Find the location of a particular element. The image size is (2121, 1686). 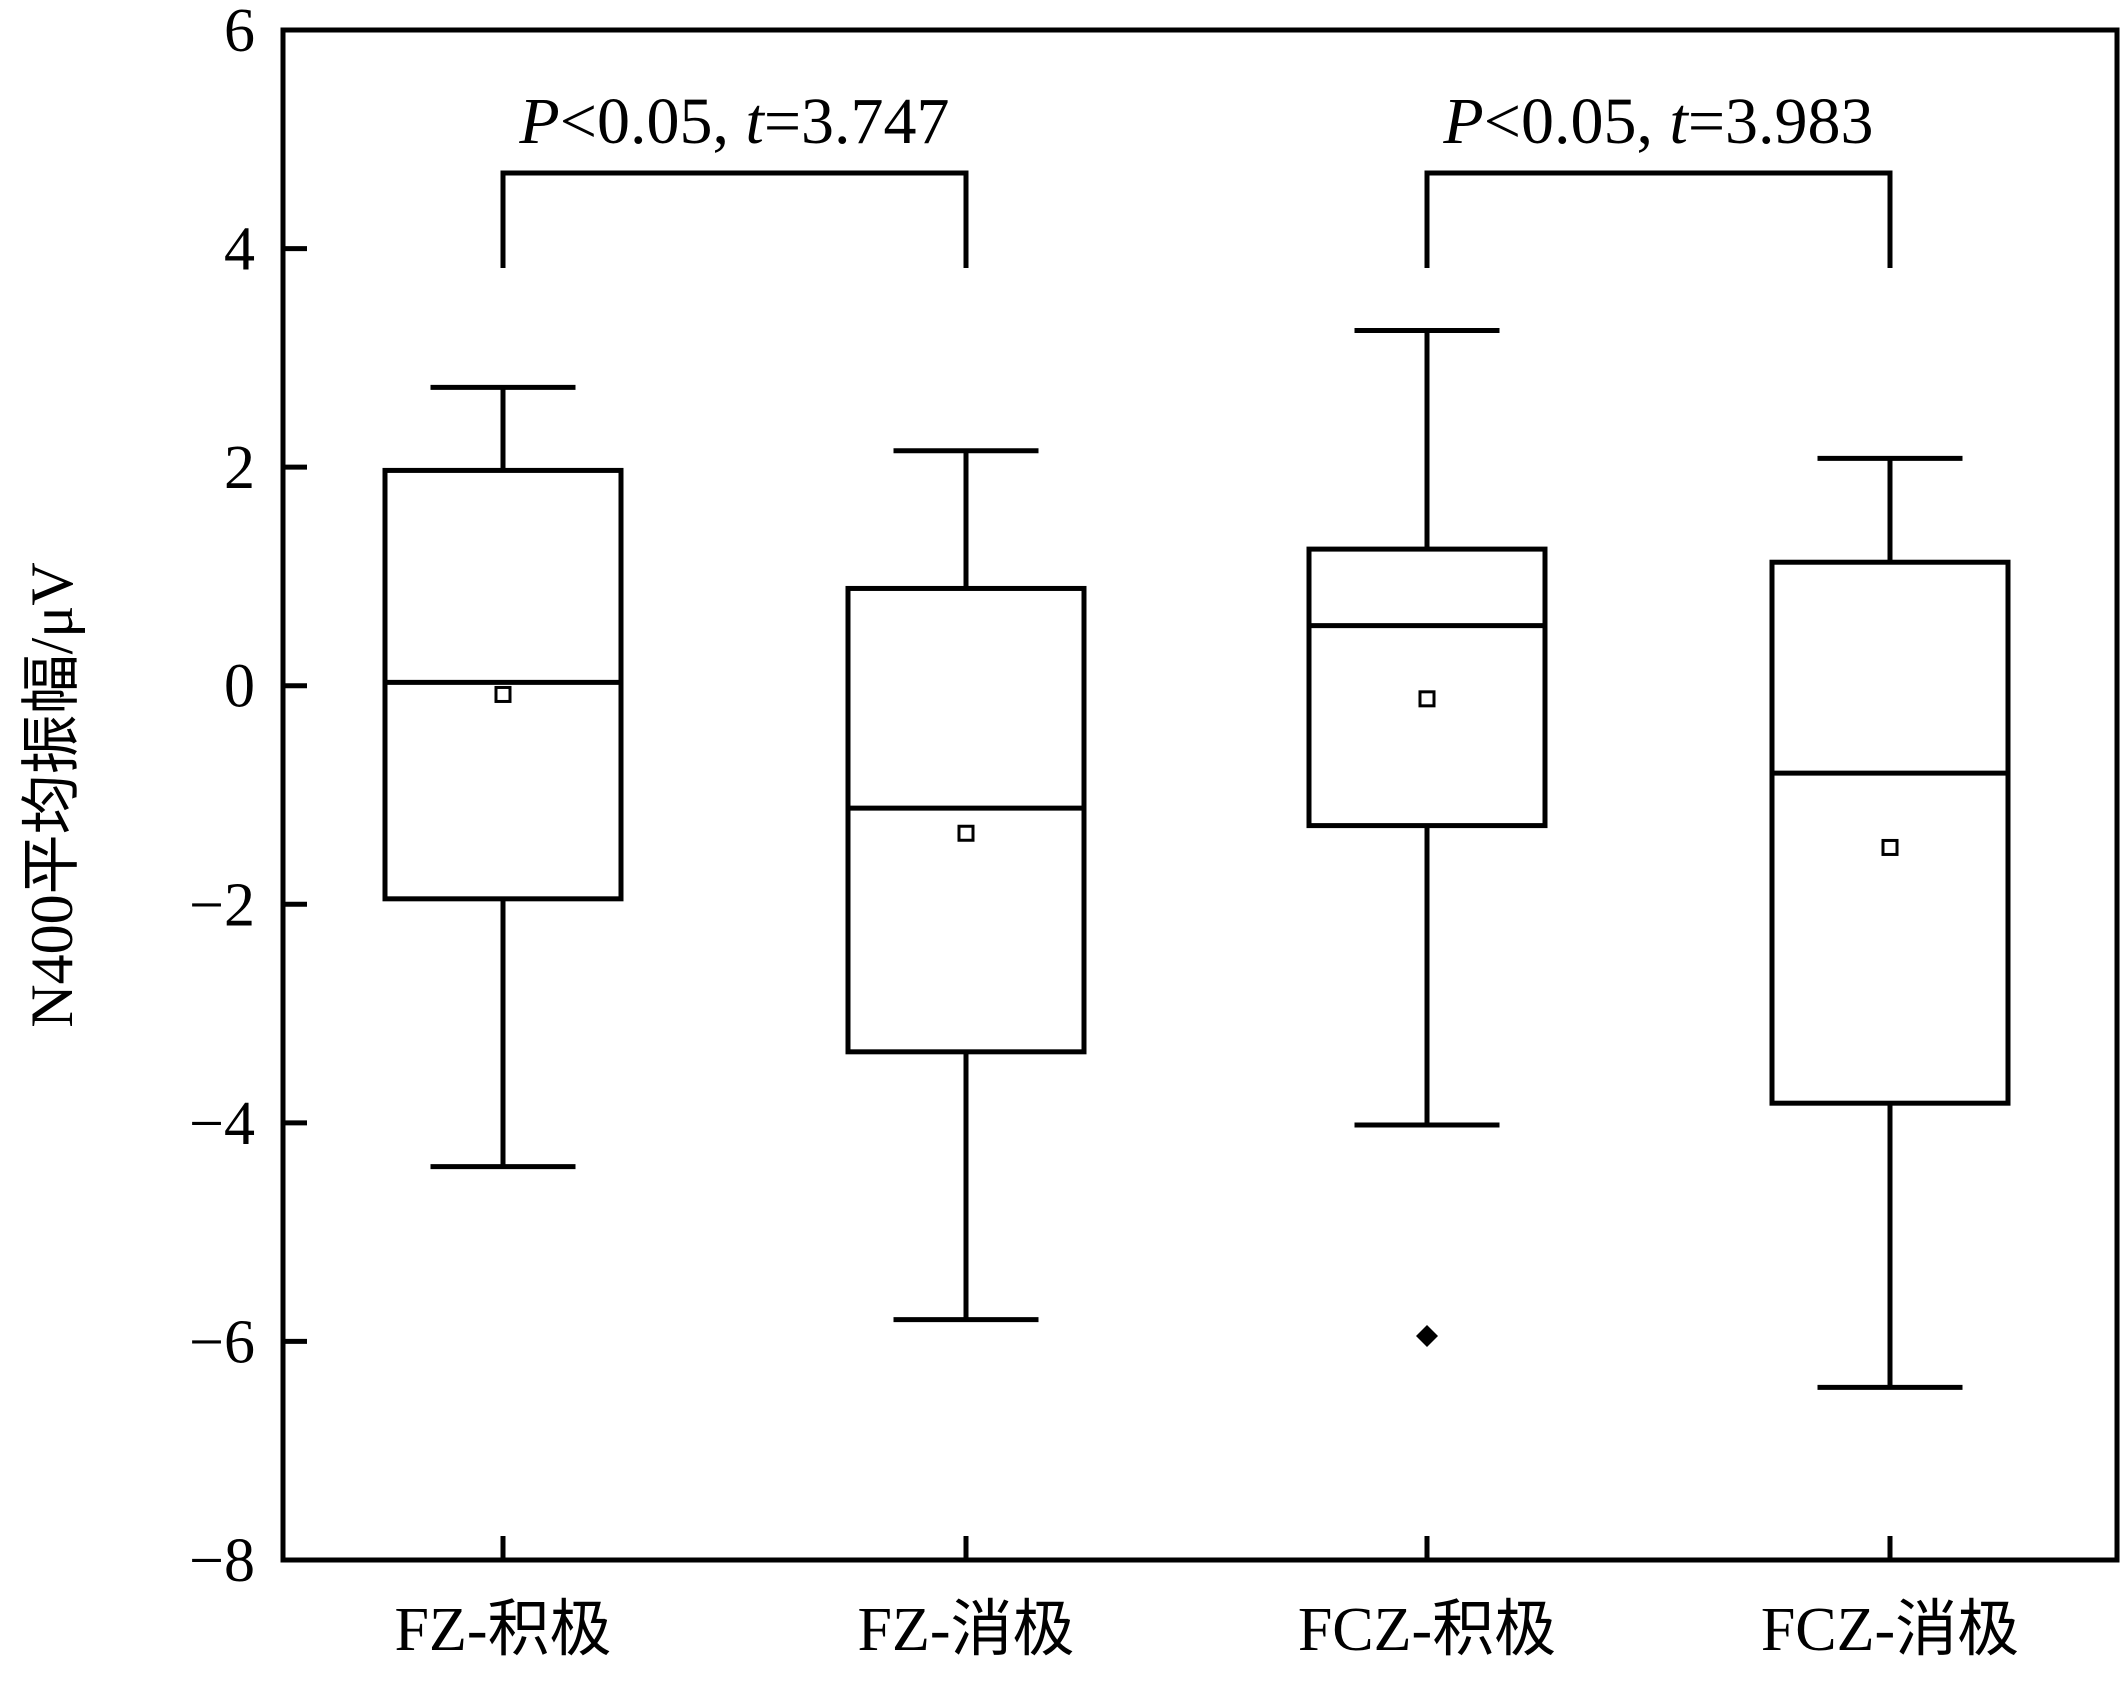

significance-label-part: =3.983 is located at coordinates (1781, 121).